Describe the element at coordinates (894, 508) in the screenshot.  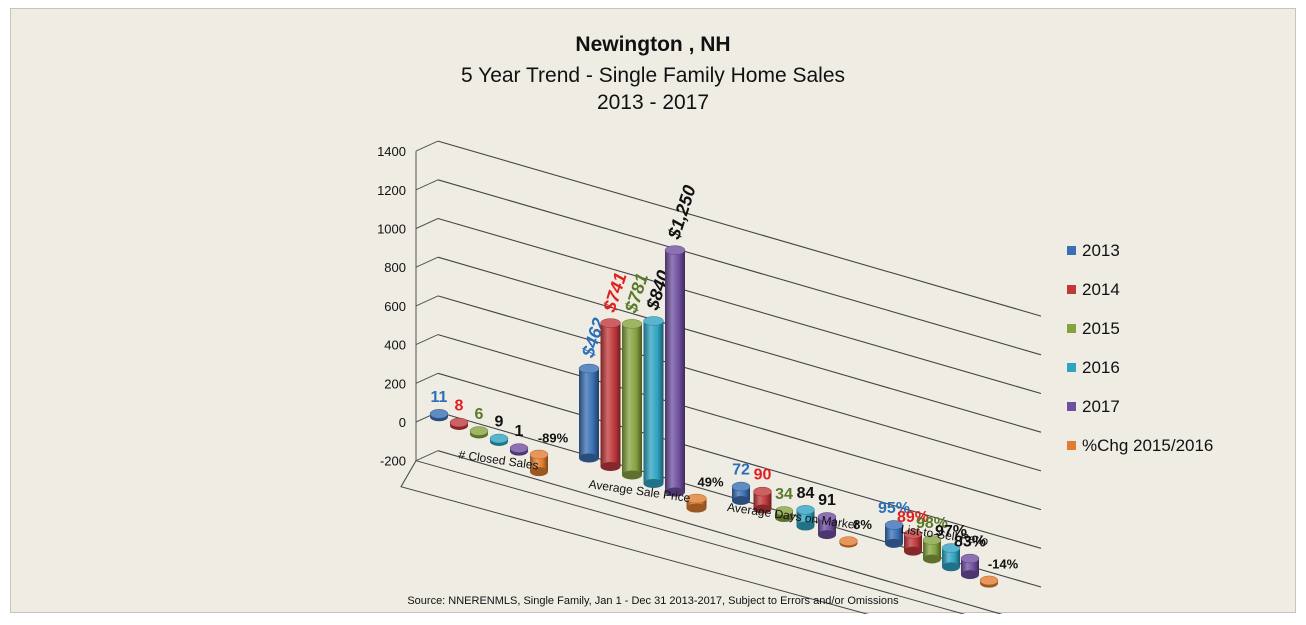
I see `data-label: 95%` at that location.